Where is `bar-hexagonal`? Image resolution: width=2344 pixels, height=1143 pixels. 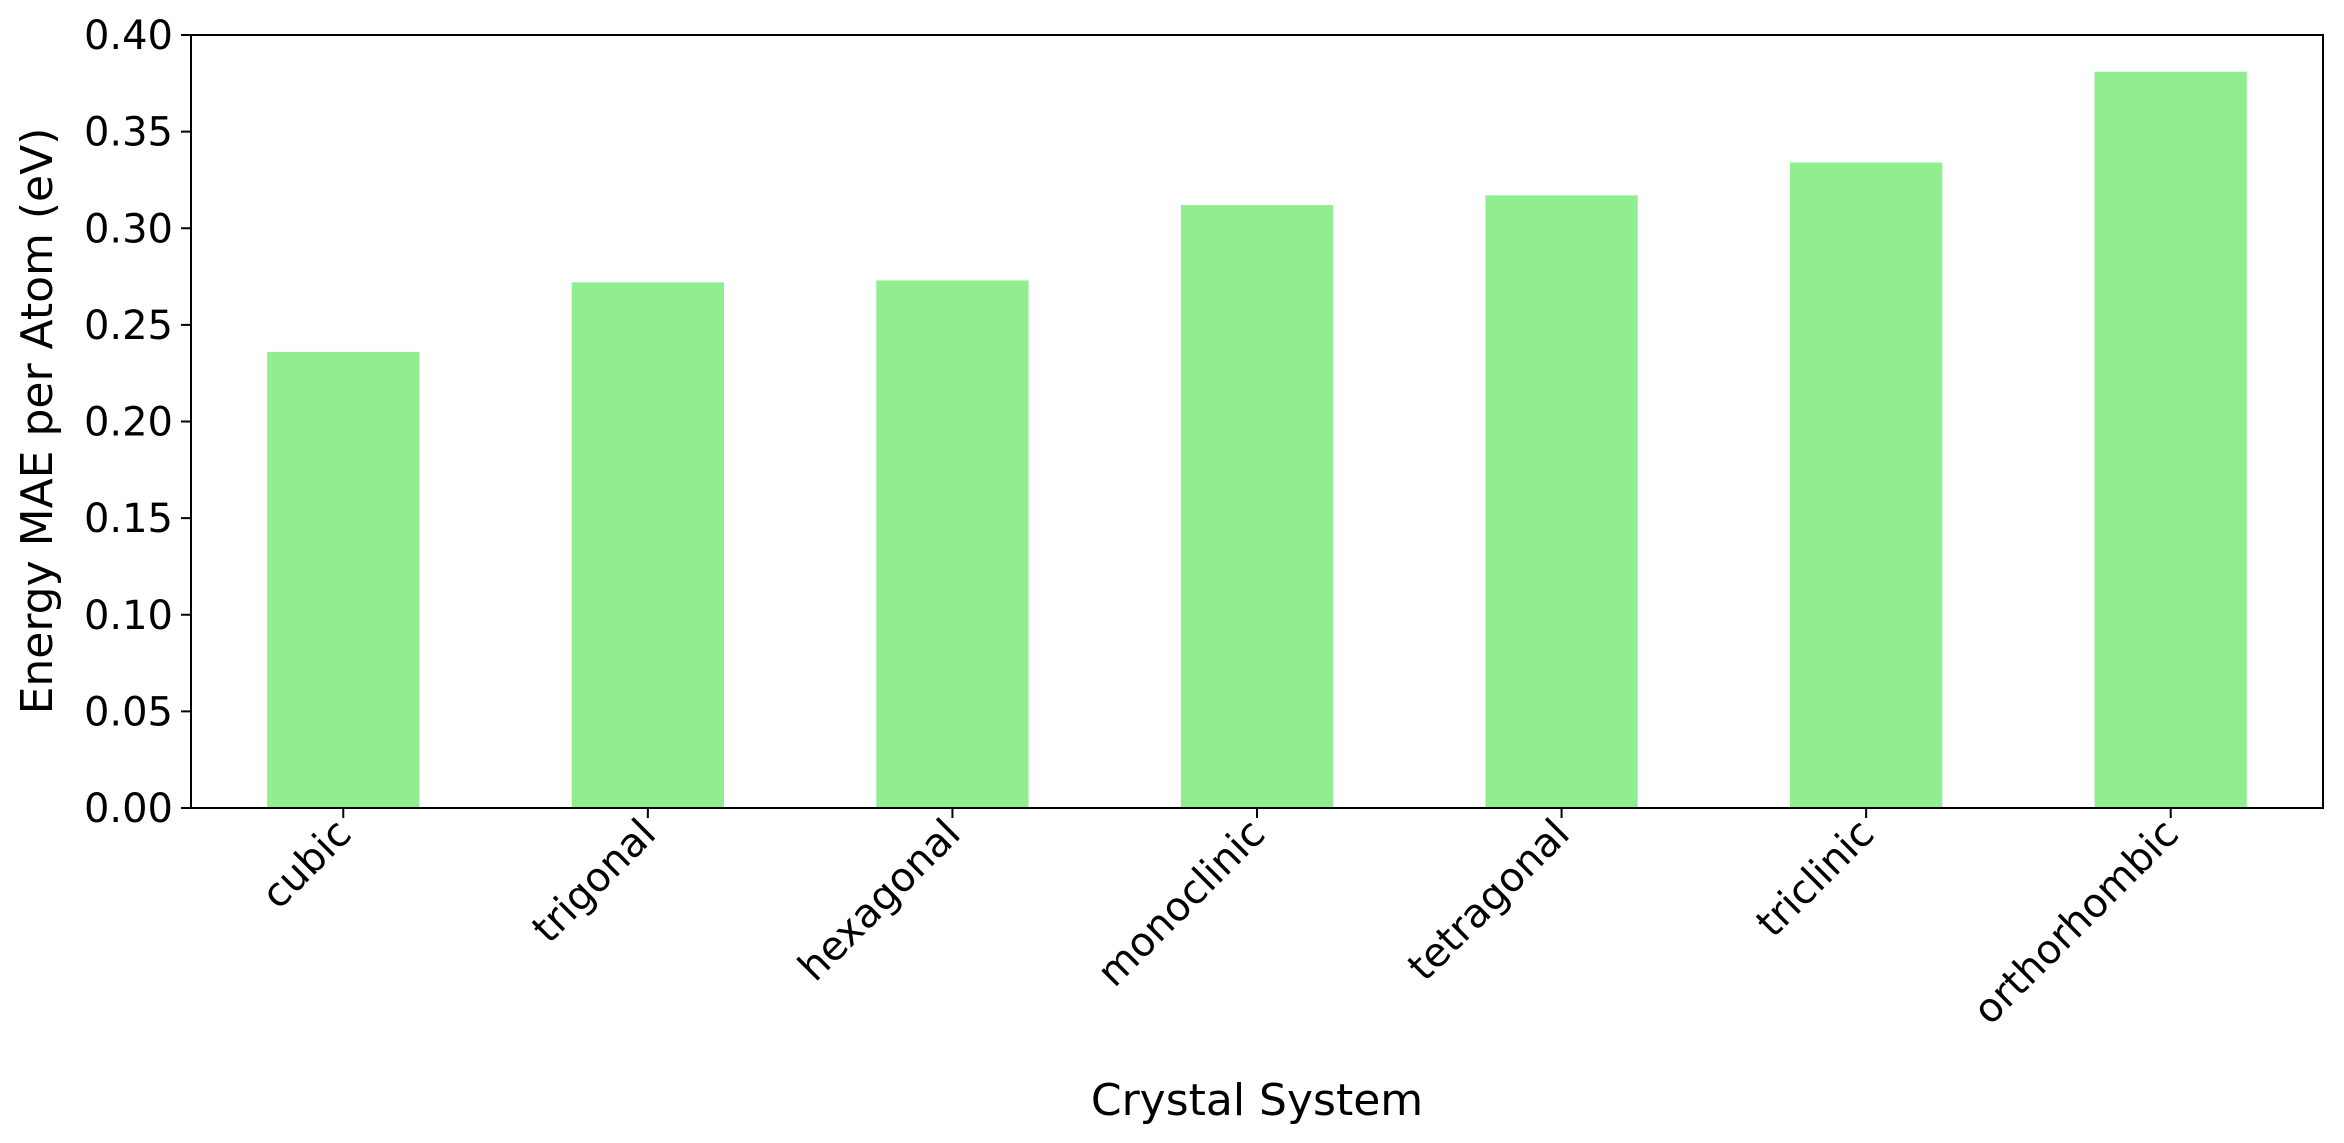 bar-hexagonal is located at coordinates (952, 544).